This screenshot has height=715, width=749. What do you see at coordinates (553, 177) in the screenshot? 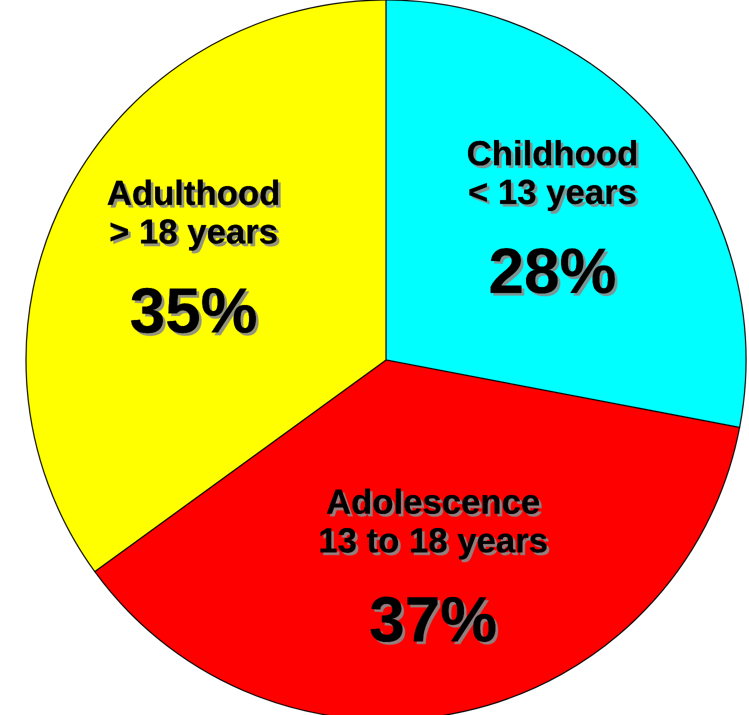
I see `slice-label: Childhood < 13 years` at bounding box center [553, 177].